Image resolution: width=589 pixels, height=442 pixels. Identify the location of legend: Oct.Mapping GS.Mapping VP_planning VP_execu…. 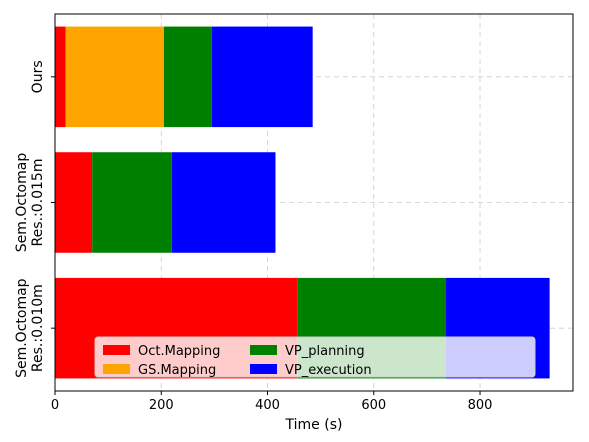
(315, 357).